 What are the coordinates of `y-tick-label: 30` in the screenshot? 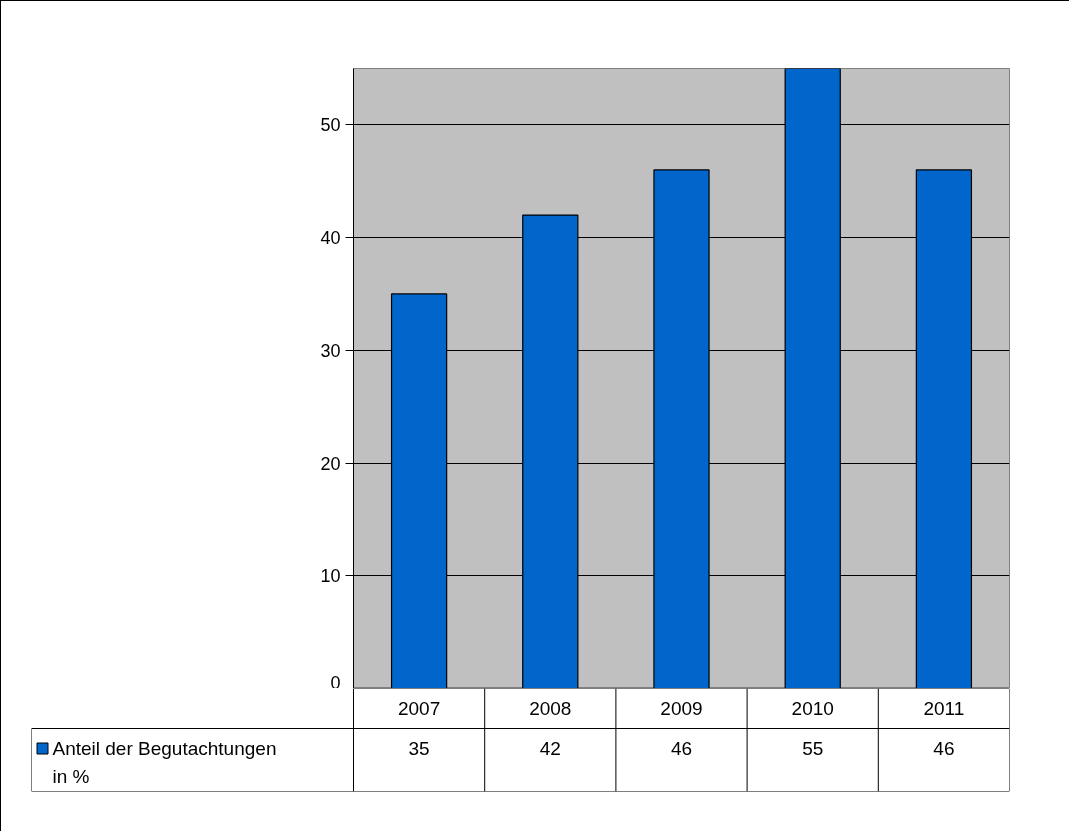 It's located at (330, 350).